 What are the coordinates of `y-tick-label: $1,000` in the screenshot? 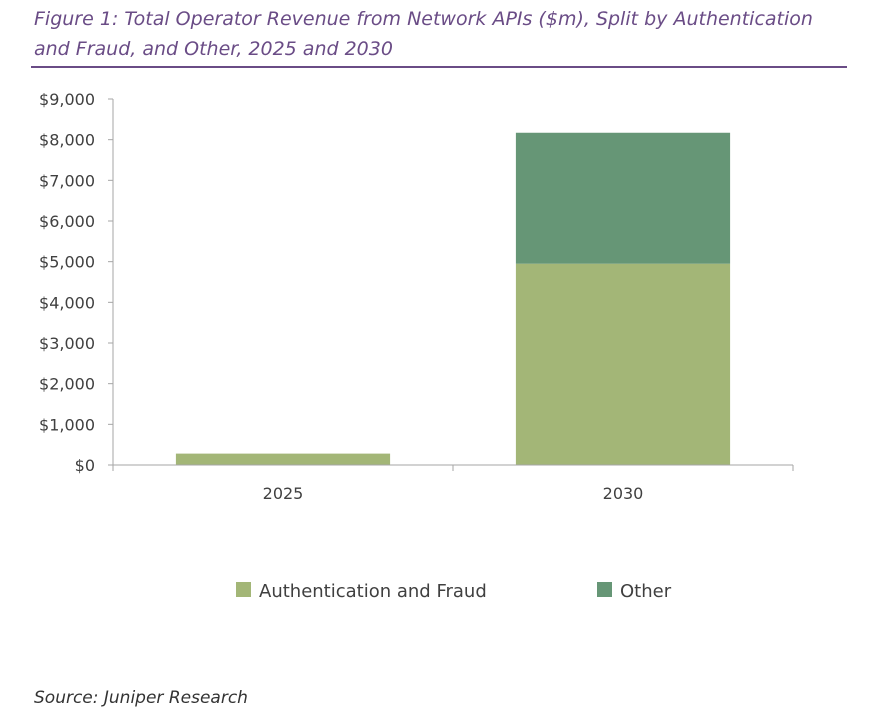 It's located at (67, 424).